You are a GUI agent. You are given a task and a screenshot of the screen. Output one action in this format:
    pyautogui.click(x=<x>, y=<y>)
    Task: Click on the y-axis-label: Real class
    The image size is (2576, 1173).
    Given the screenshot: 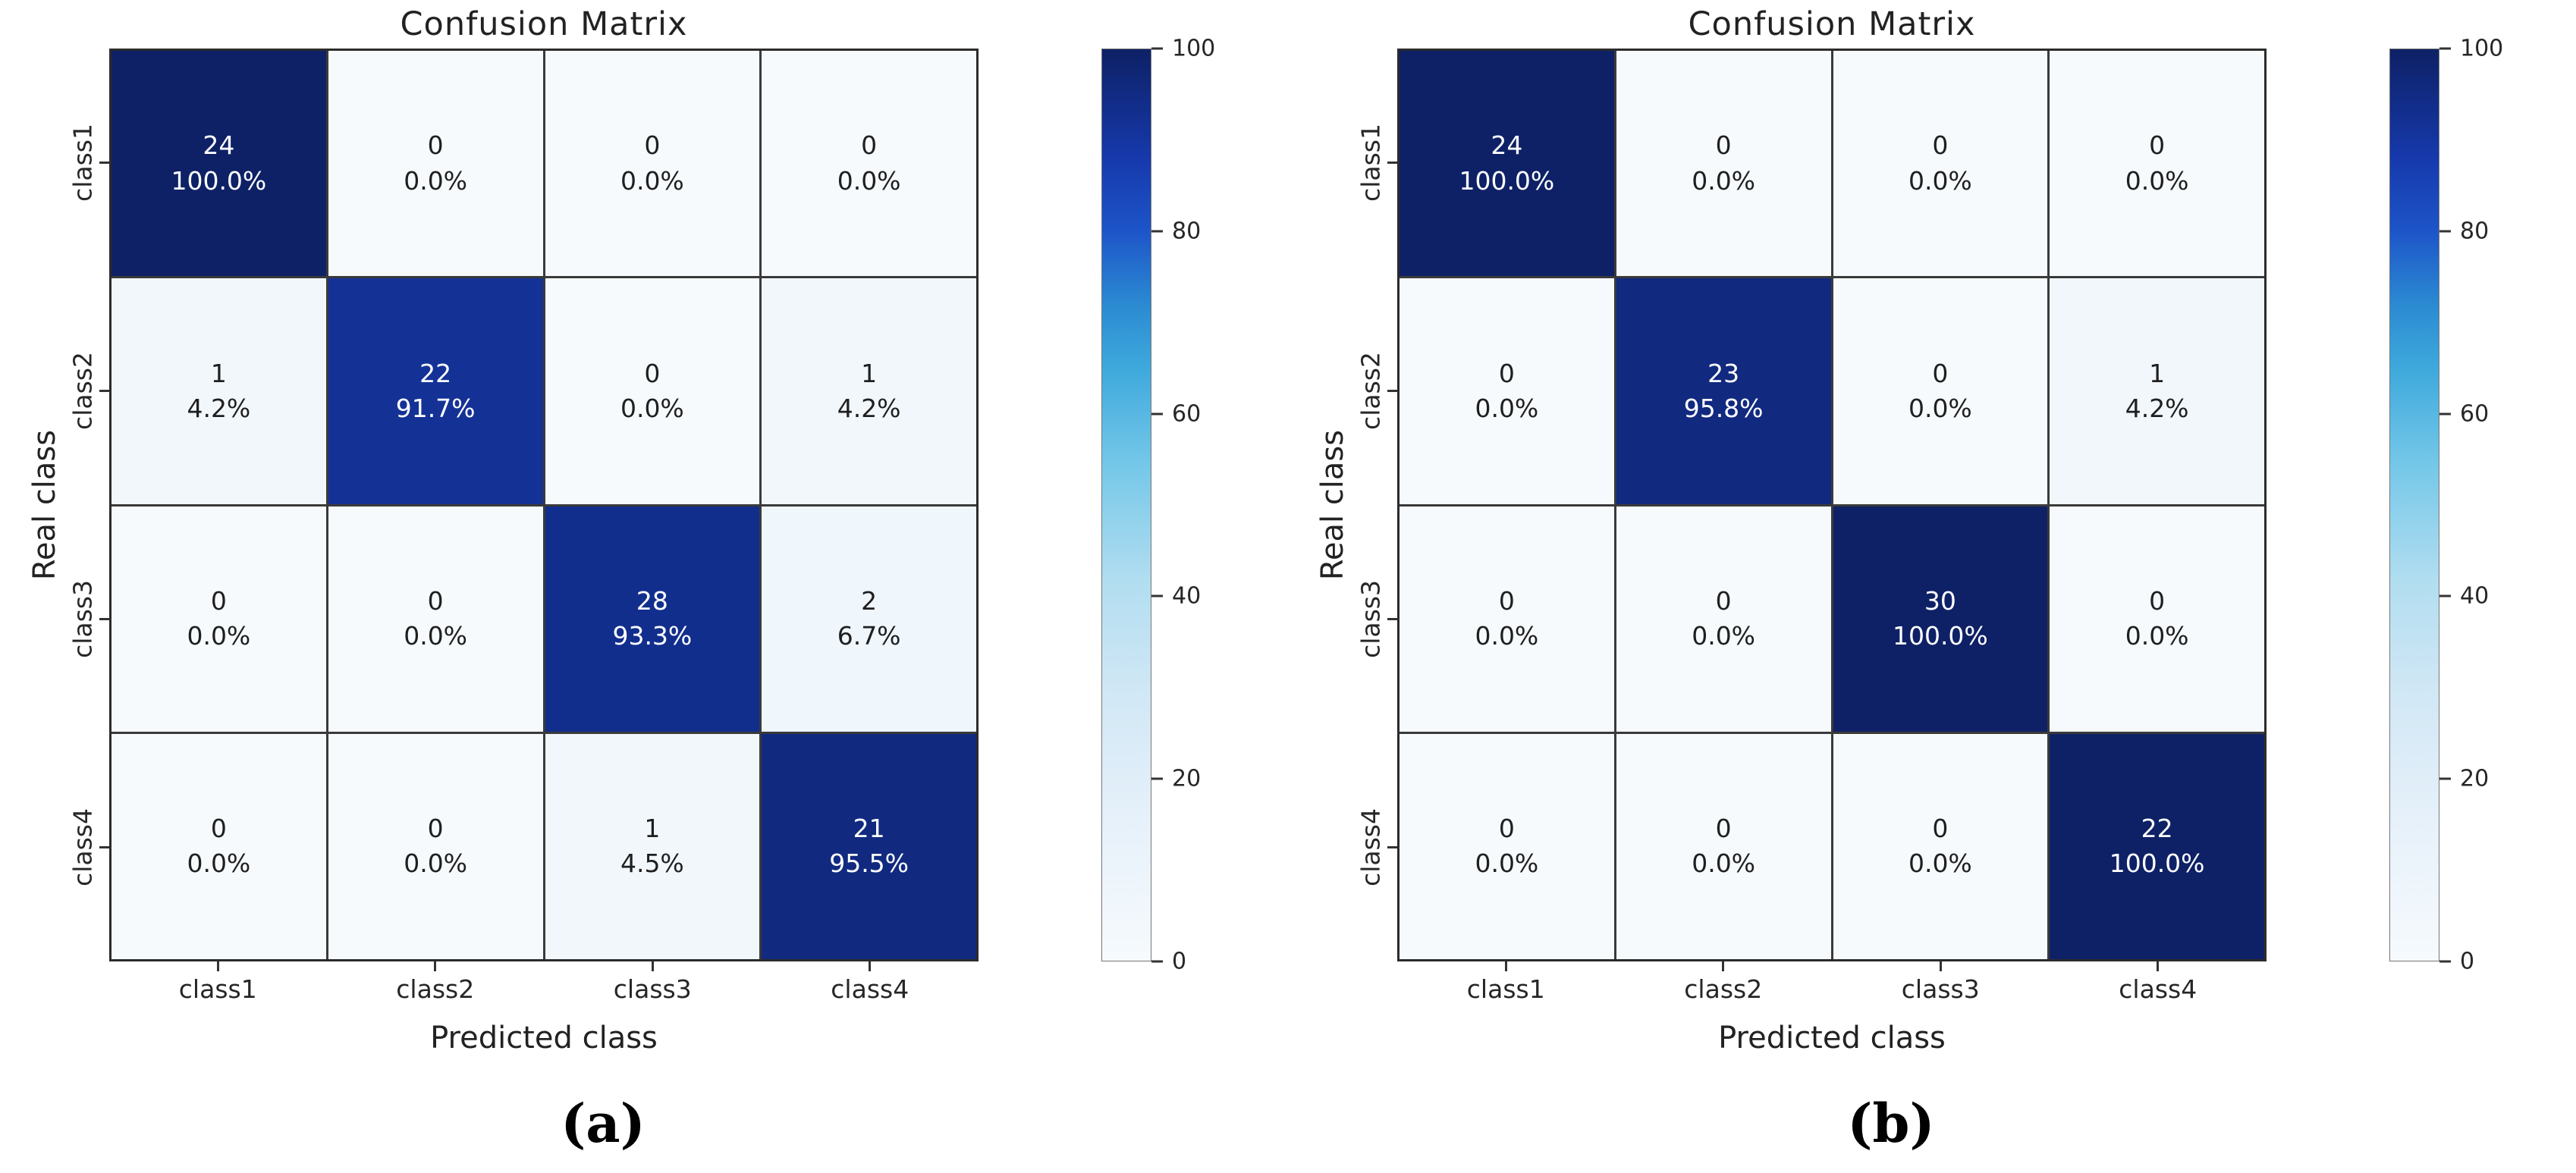 What is the action you would take?
    pyautogui.click(x=44, y=505)
    